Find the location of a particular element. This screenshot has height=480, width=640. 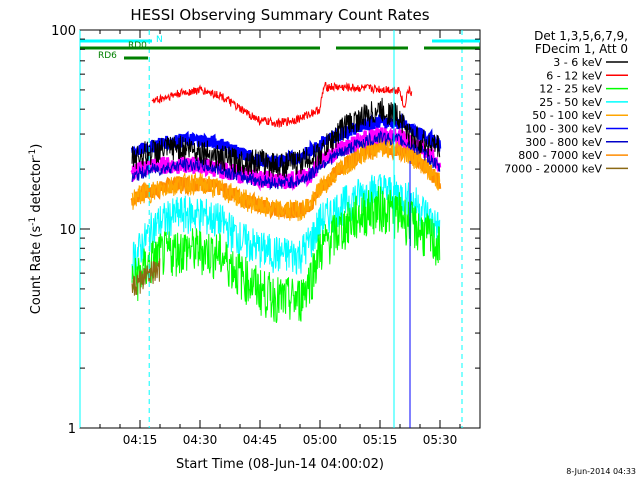

legend-label: 6 - 12 keV is located at coordinates (574, 75).